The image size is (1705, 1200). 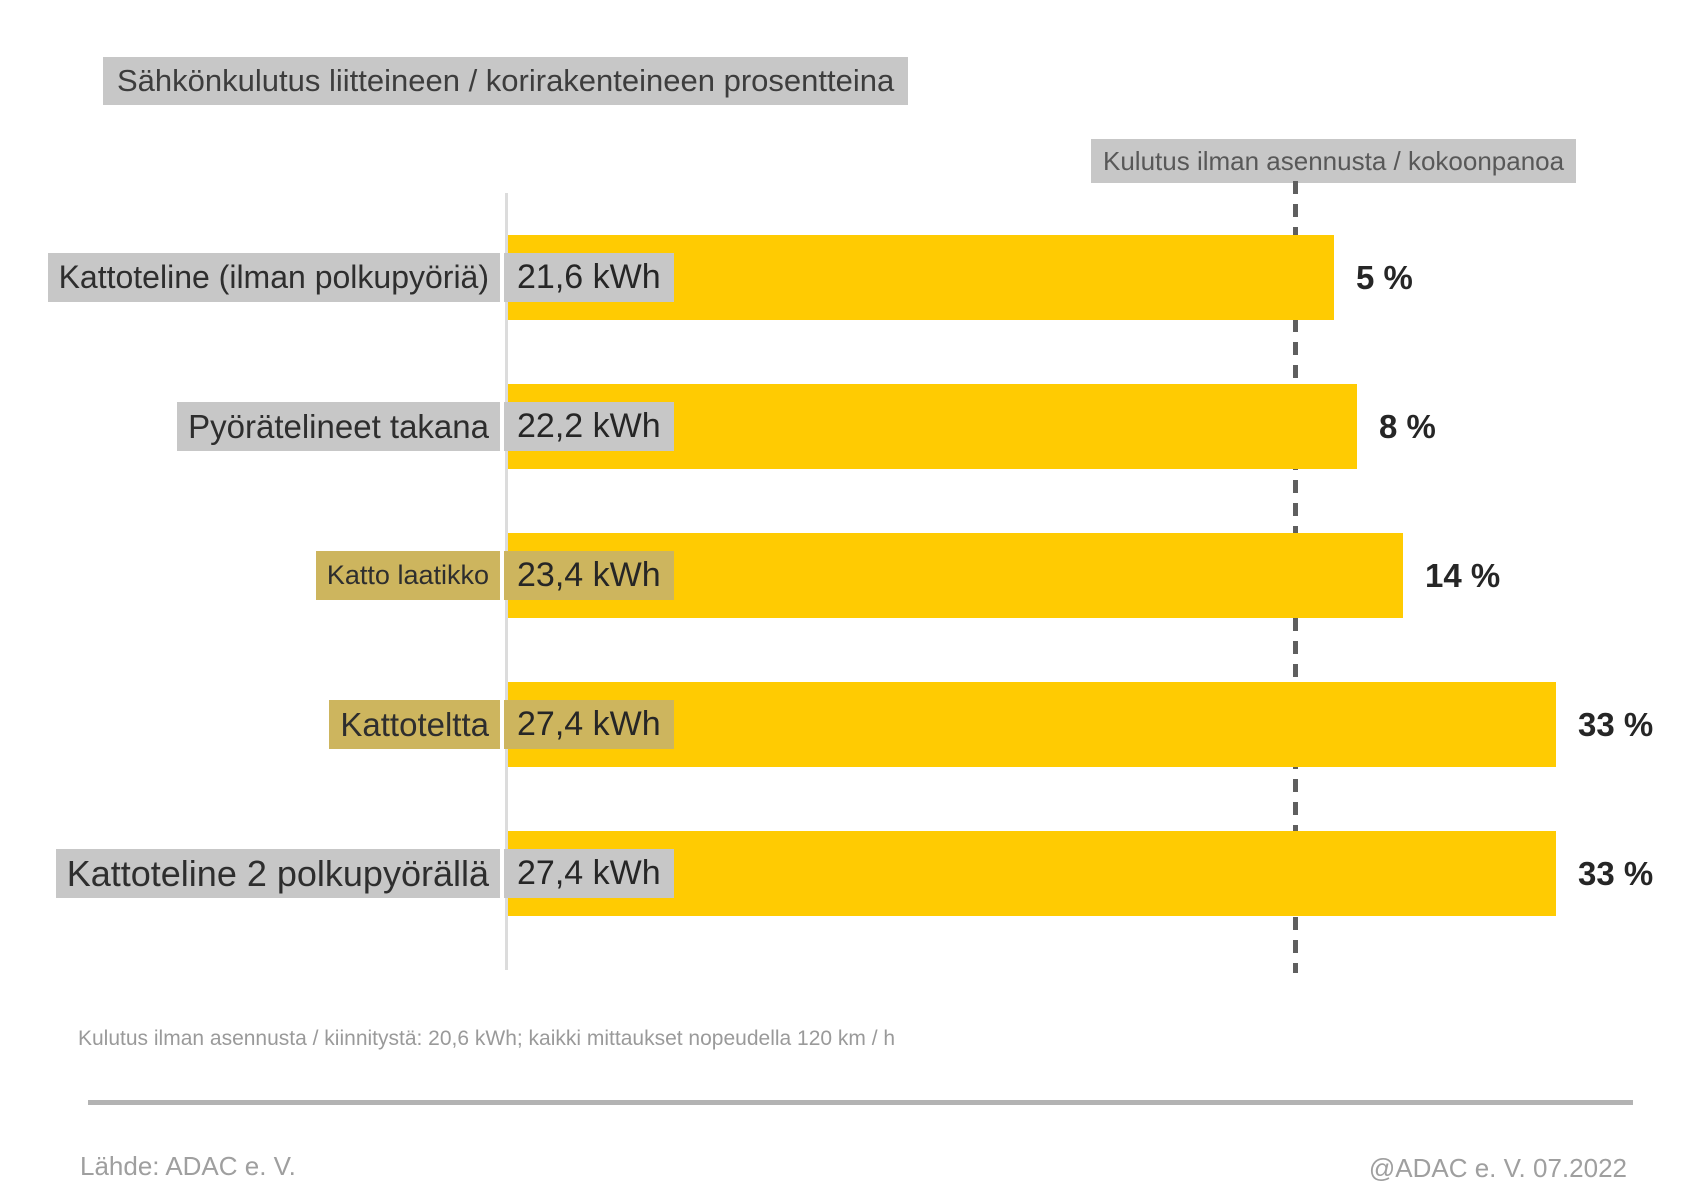 What do you see at coordinates (589, 575) in the screenshot?
I see `value-label-2: 23,4 kWh` at bounding box center [589, 575].